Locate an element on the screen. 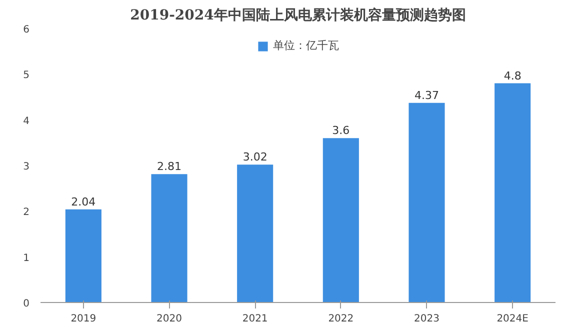 This screenshot has height=327, width=585. x-tick-label: 2024E is located at coordinates (512, 319).